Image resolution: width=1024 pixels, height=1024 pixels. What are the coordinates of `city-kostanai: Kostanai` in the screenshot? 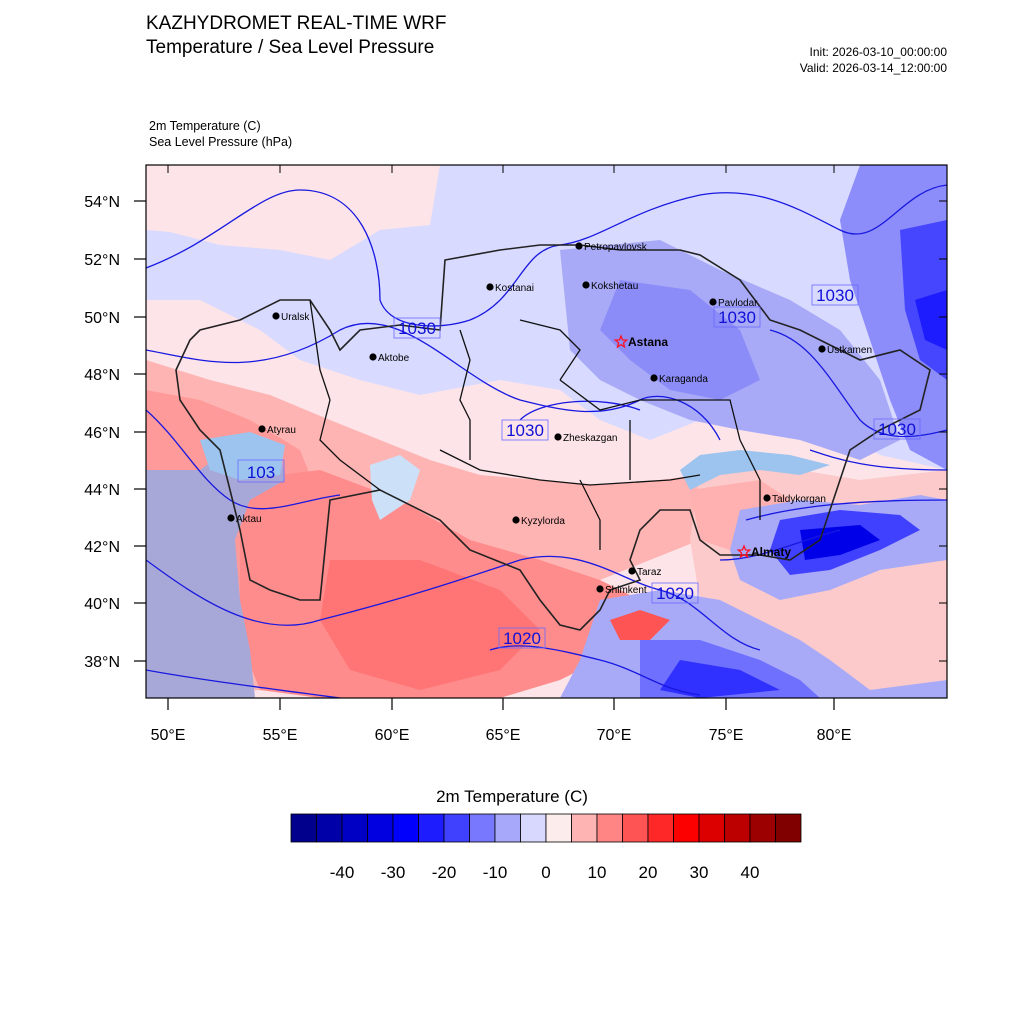 It's located at (510, 288).